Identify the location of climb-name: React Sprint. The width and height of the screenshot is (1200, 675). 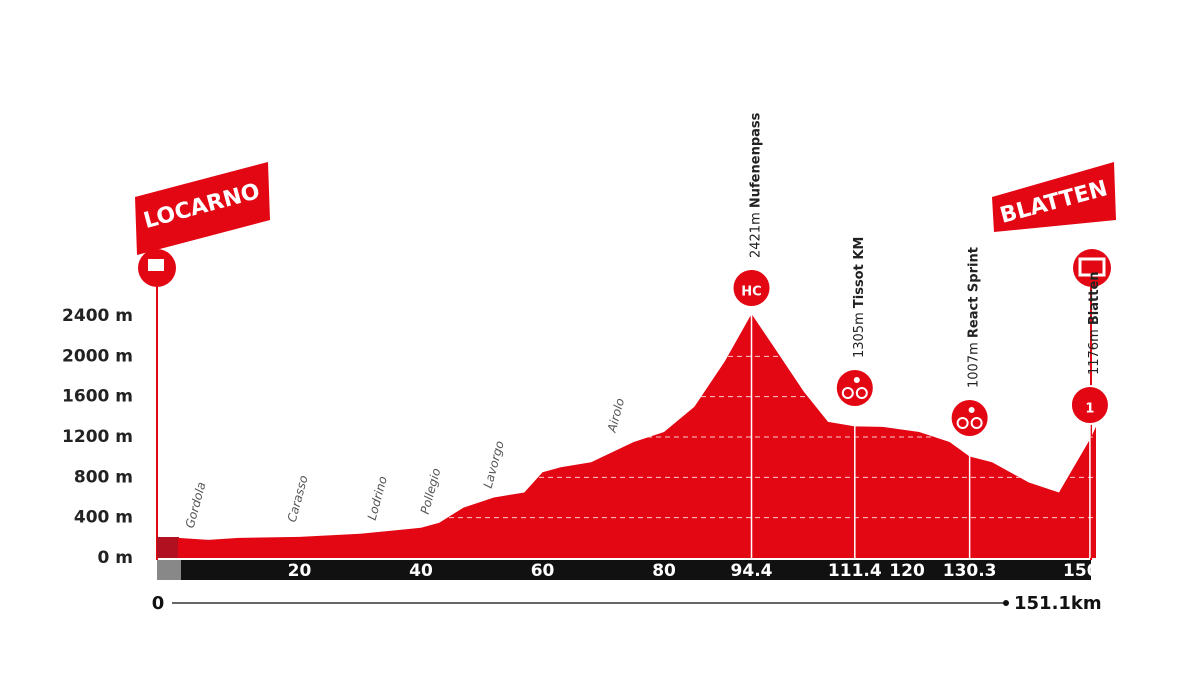
(973, 292).